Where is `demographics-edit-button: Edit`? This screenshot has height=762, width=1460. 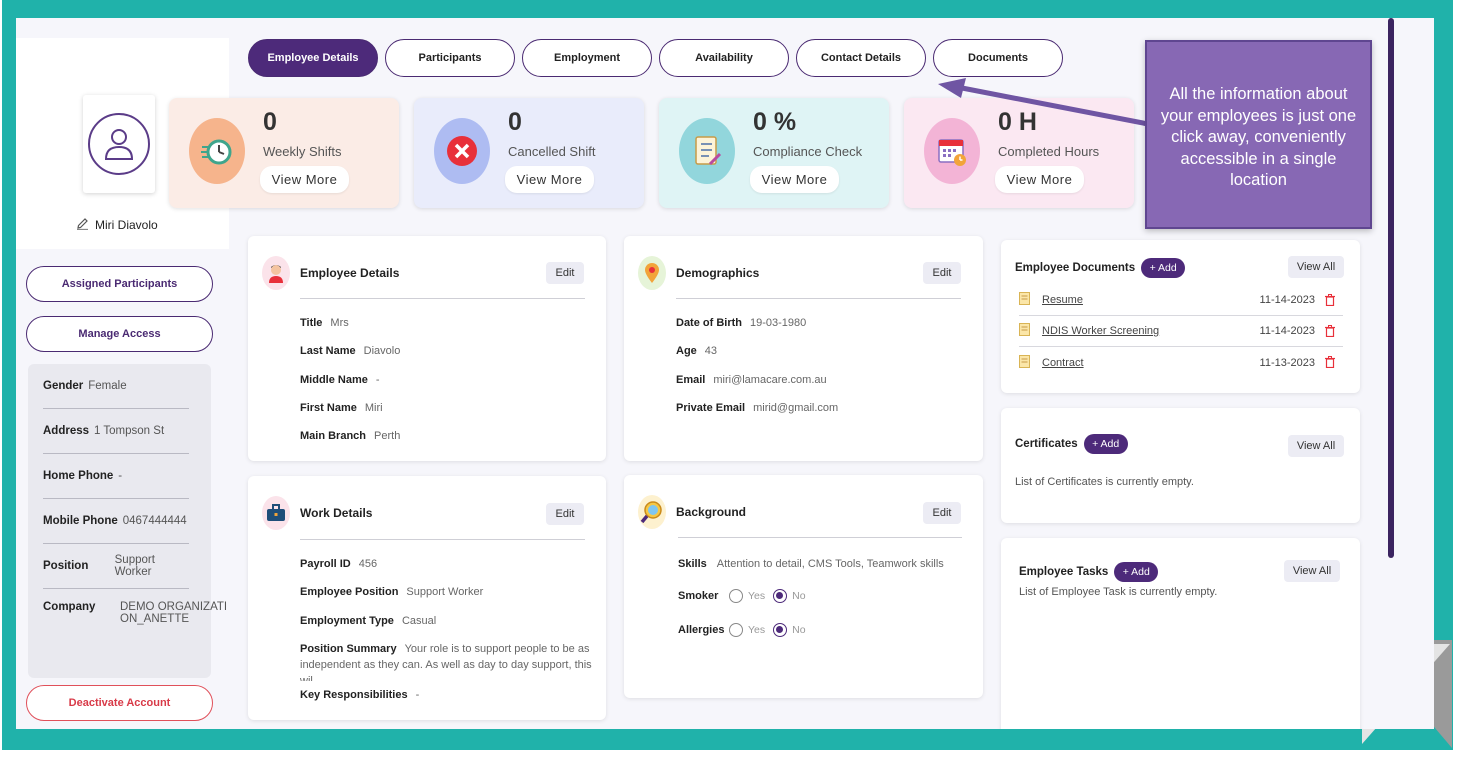 demographics-edit-button: Edit is located at coordinates (942, 273).